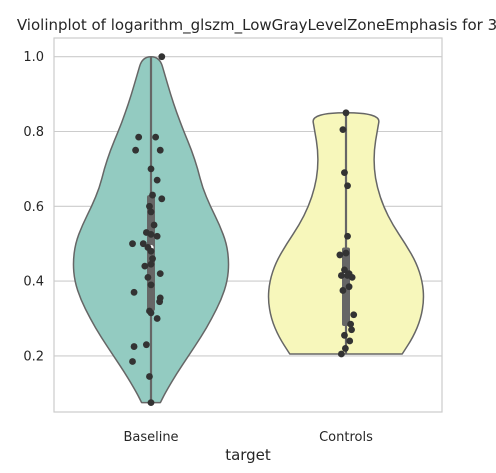 This screenshot has height=473, width=496. I want to click on x-axis-label: target, so click(248, 455).